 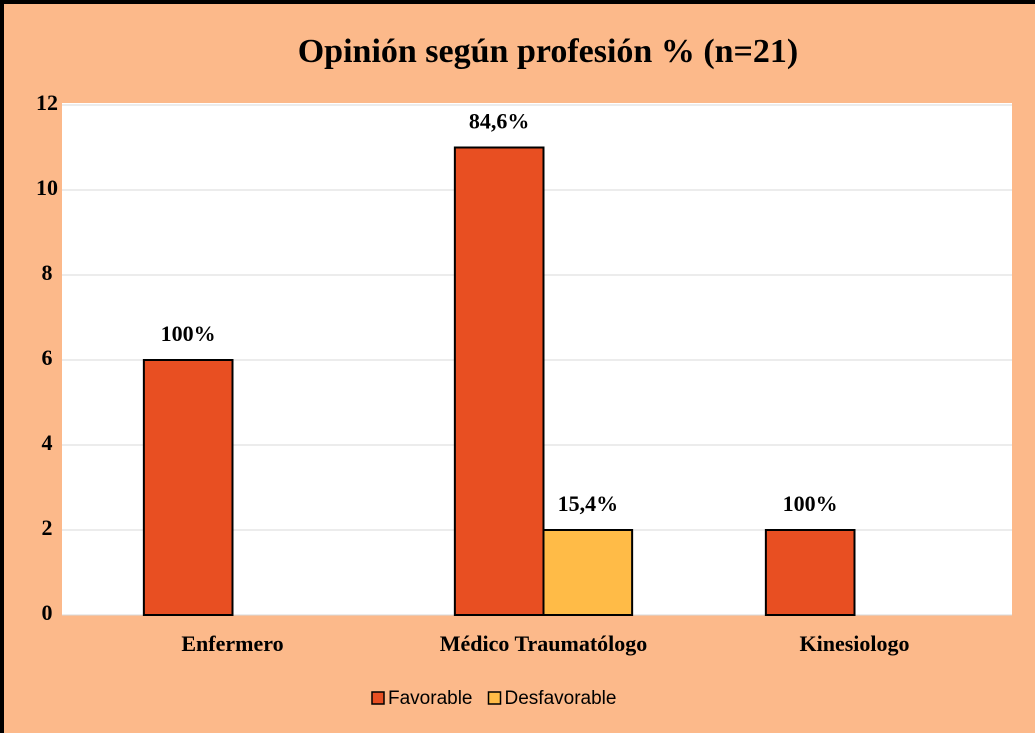 What do you see at coordinates (548, 51) in the screenshot?
I see `chart-title: Opinión según profesión % (n=21)` at bounding box center [548, 51].